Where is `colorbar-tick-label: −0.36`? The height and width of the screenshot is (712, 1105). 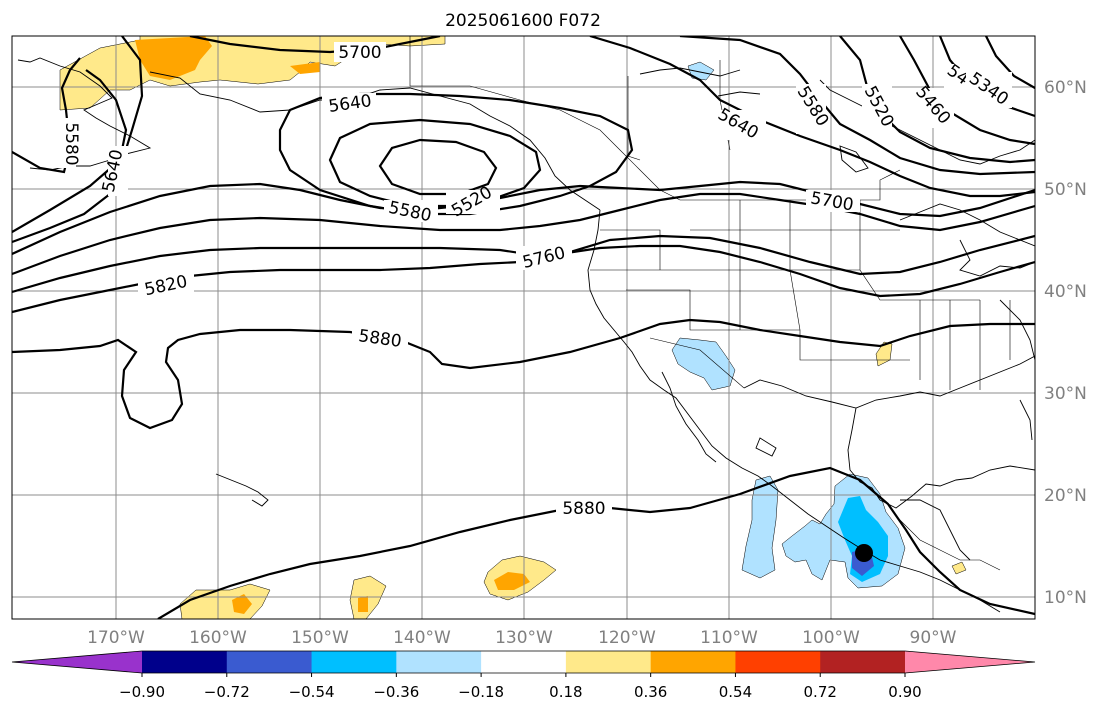 colorbar-tick-label: −0.36 is located at coordinates (396, 692).